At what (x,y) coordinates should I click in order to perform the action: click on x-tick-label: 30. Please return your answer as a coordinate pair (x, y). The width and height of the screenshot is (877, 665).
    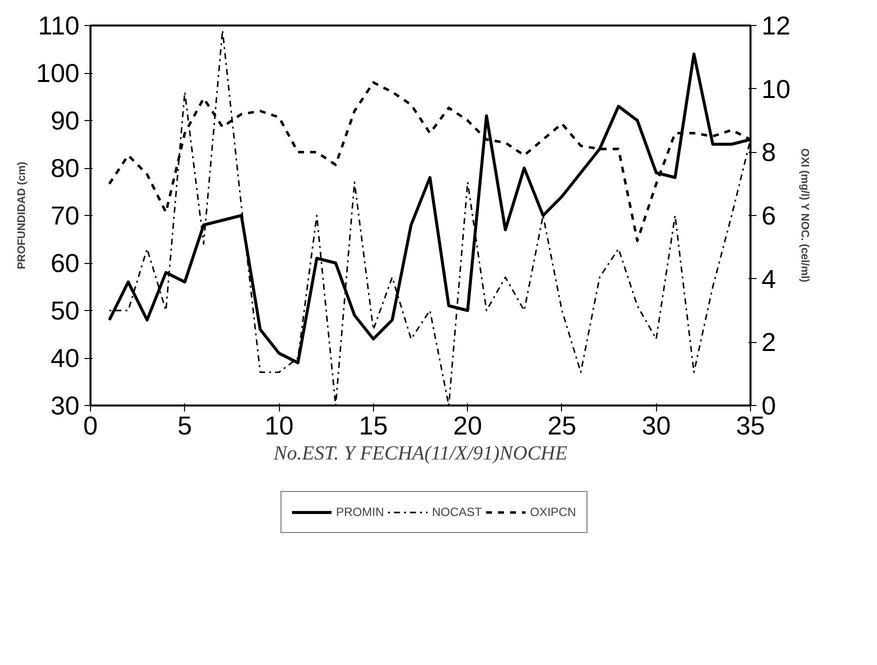
    Looking at the image, I should click on (656, 425).